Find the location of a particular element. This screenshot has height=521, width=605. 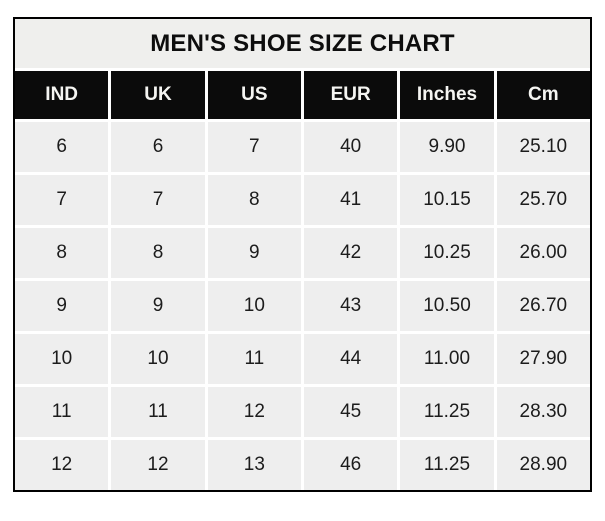

table-cell-r4-inches: 10.50 is located at coordinates (447, 306).